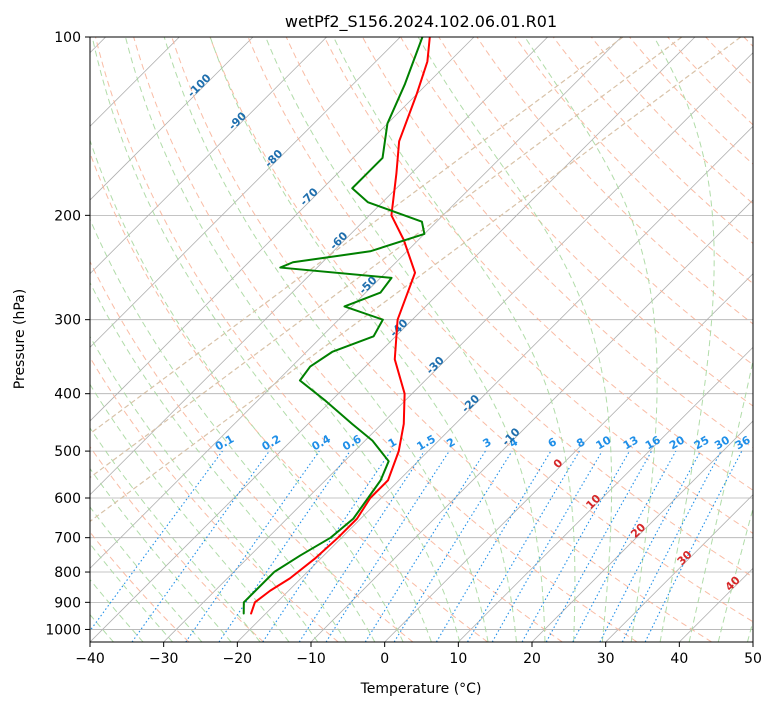  Describe the element at coordinates (425, 442) in the screenshot. I see `mixing-ratio-label: 1.5` at that location.